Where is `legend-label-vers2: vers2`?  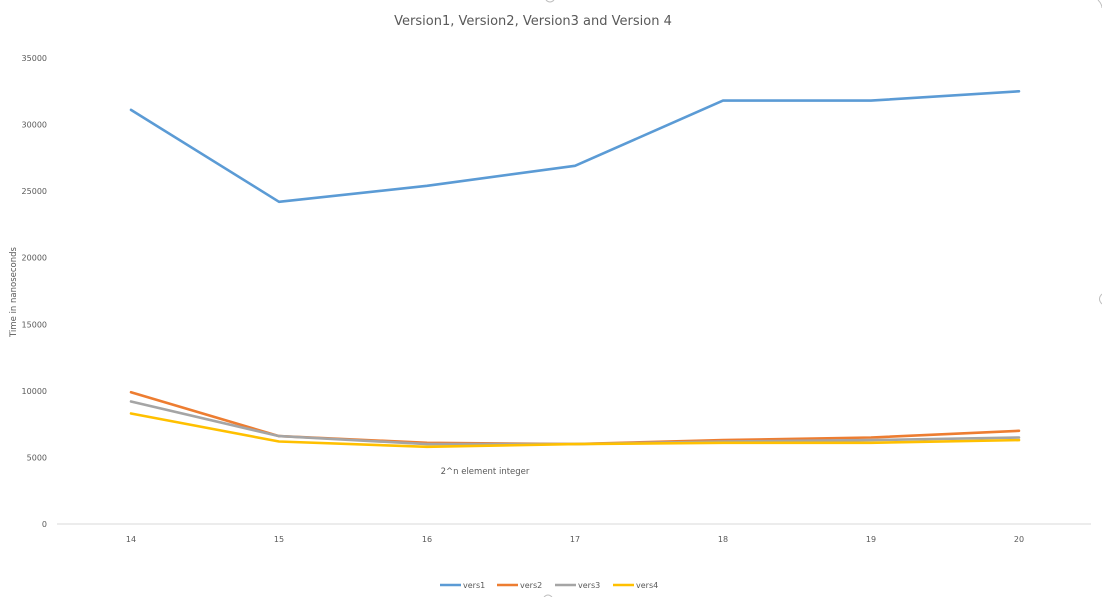
legend-label-vers2: vers2 is located at coordinates (531, 585).